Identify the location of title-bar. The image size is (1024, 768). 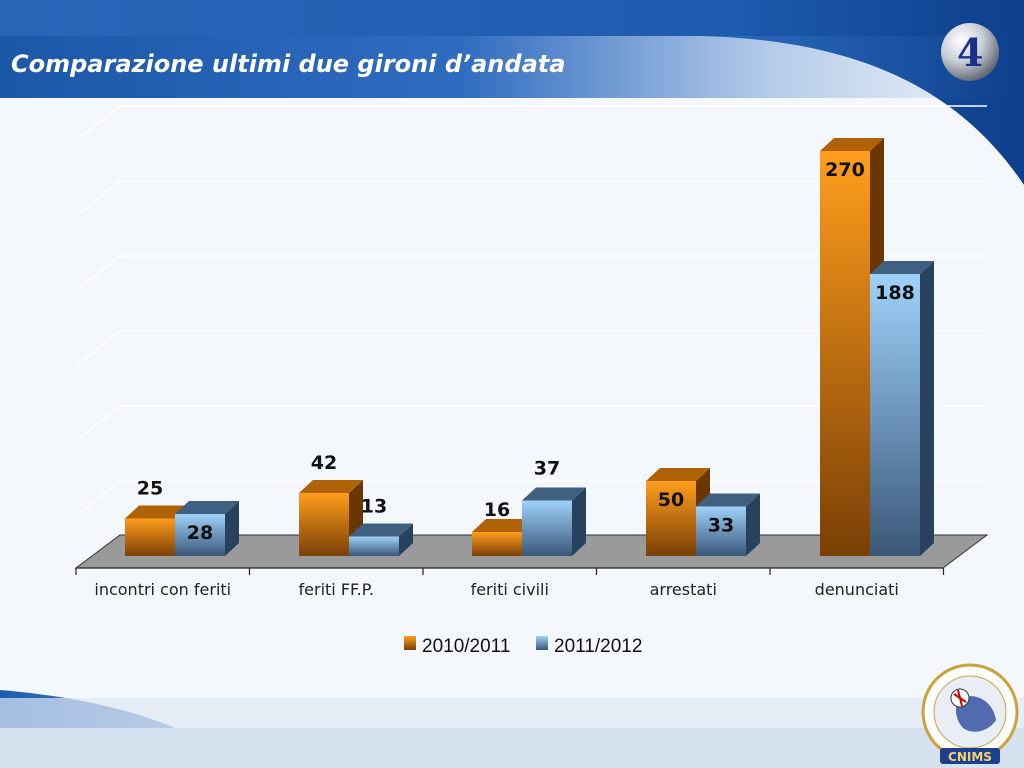
(512, 67).